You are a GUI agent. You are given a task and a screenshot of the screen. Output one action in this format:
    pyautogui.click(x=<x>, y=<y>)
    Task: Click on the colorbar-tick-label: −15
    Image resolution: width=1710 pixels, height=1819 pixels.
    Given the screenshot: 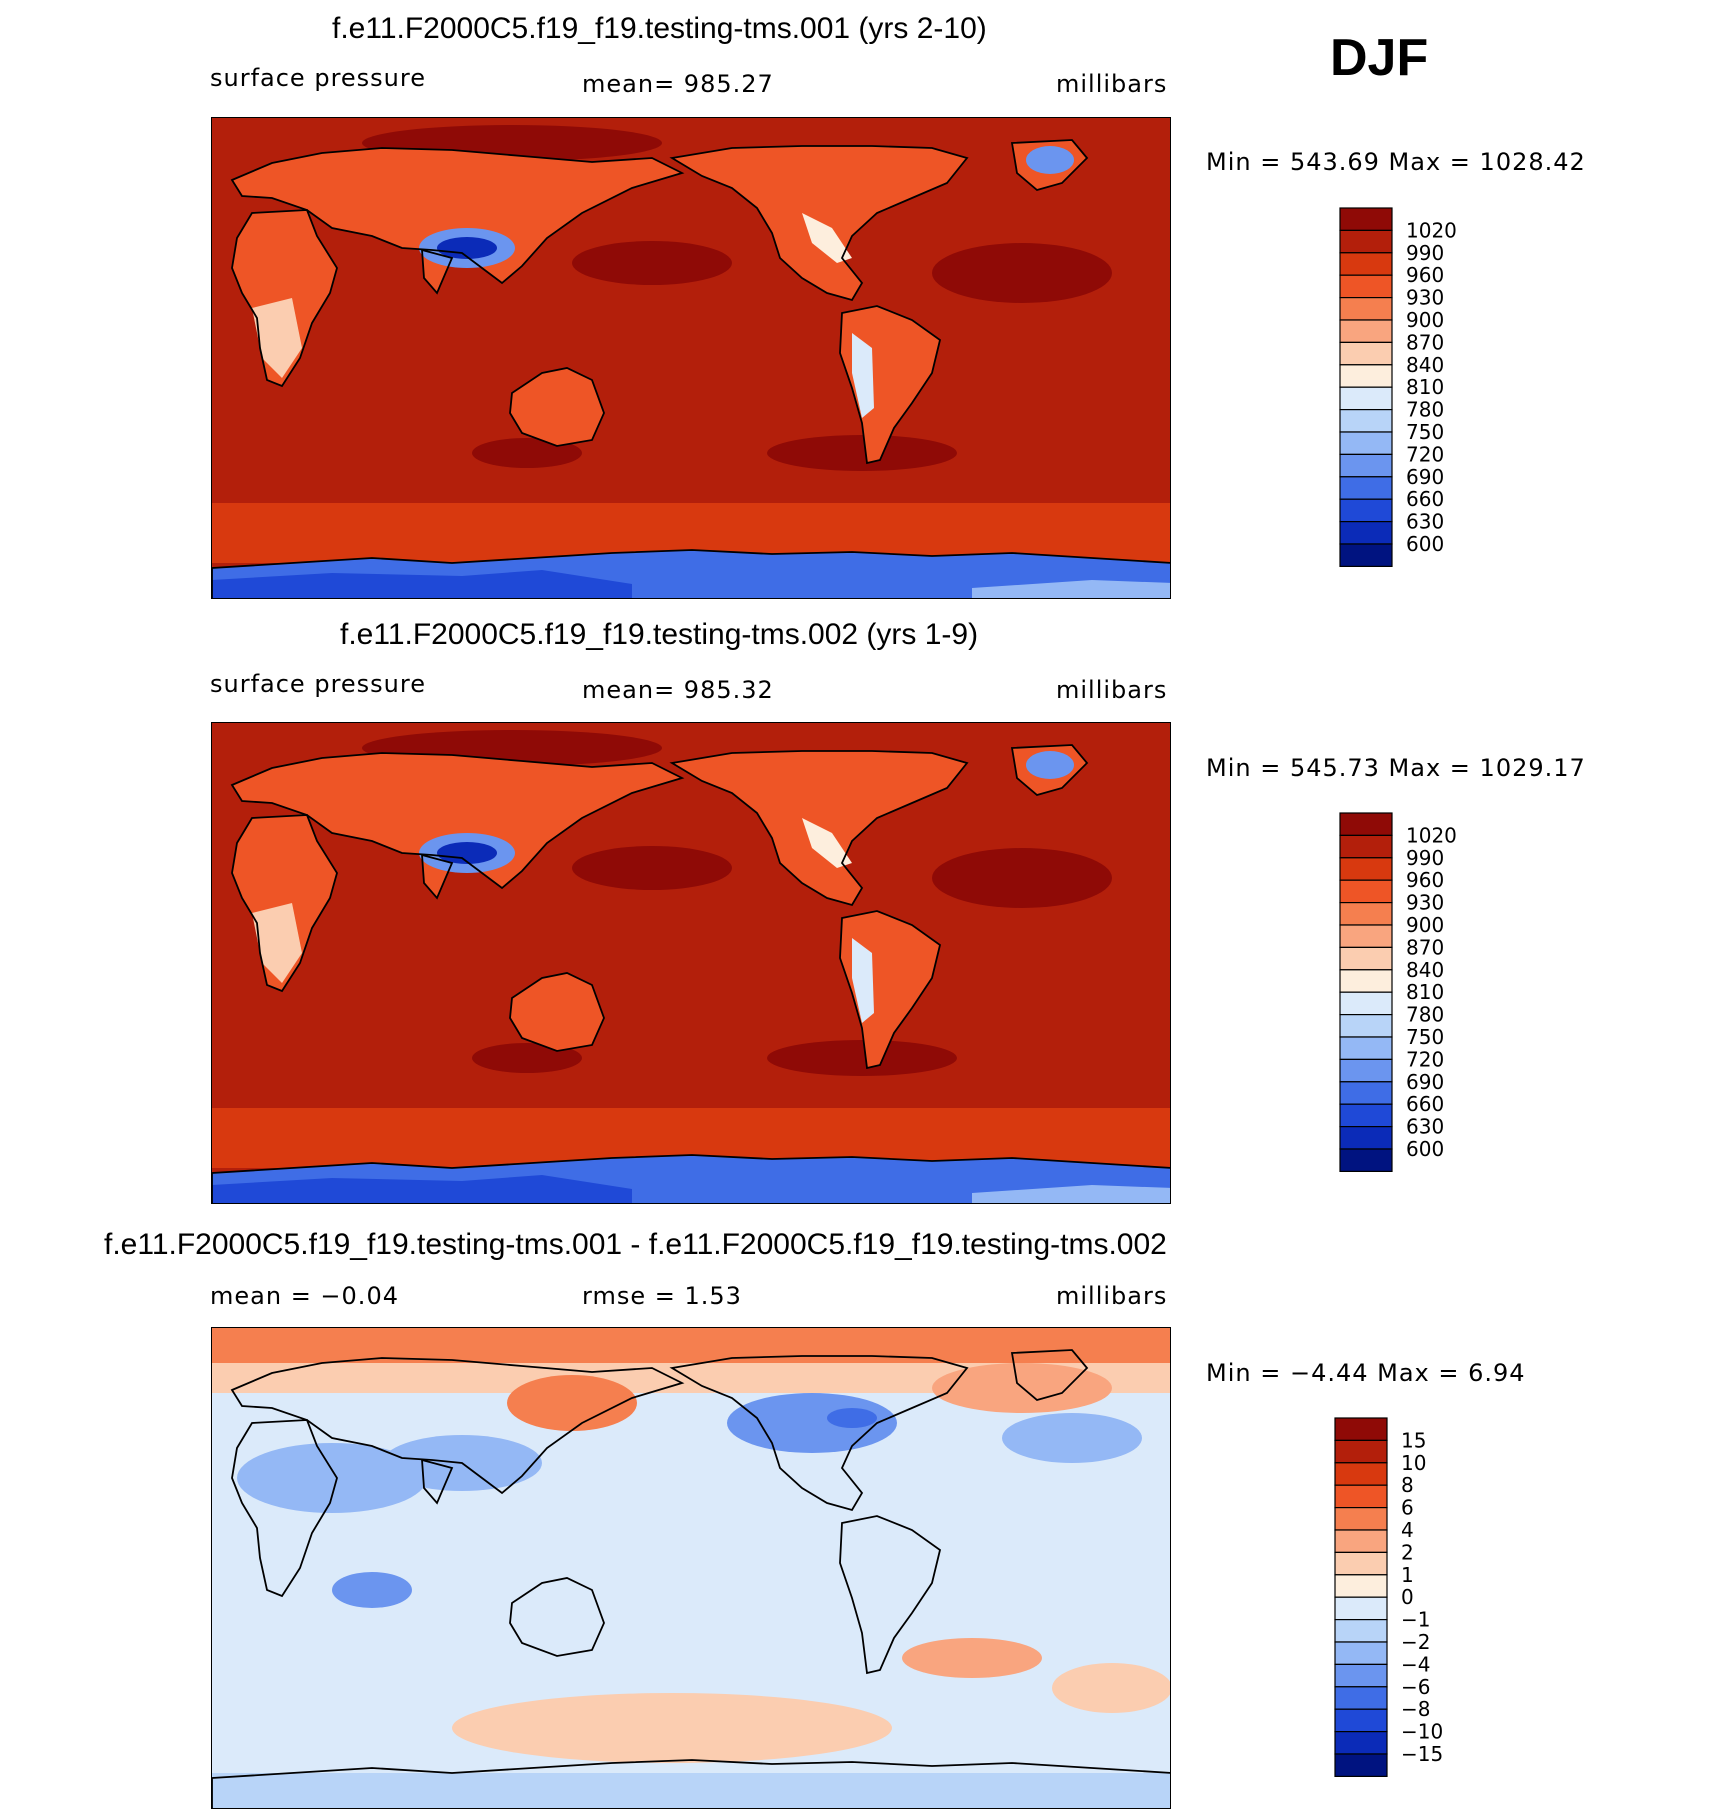 What is the action you would take?
    pyautogui.click(x=1422, y=1754)
    